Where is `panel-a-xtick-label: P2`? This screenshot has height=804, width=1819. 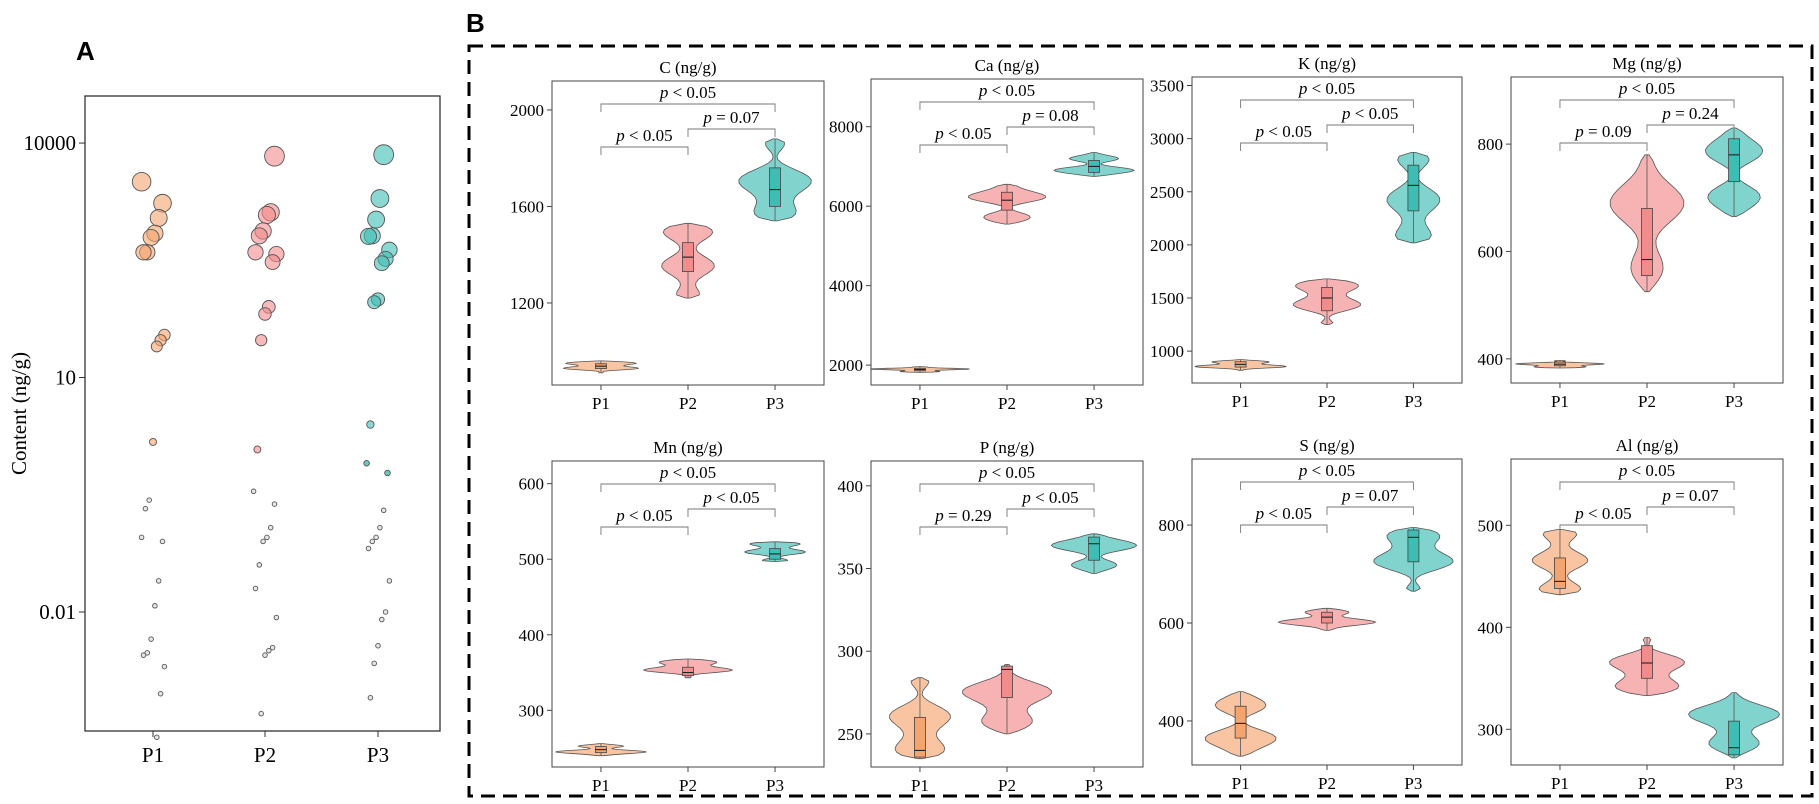
panel-a-xtick-label: P2 is located at coordinates (265, 755).